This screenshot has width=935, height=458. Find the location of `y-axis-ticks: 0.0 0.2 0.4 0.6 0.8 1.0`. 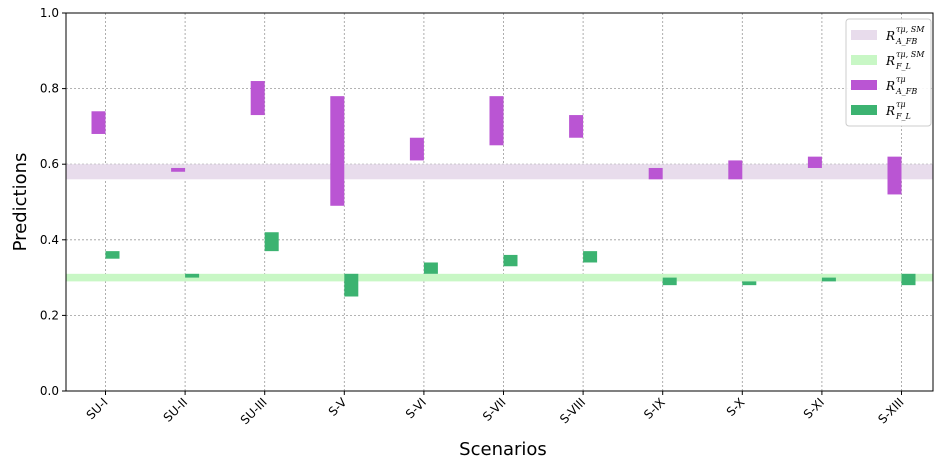

y-axis-ticks: 0.0 0.2 0.4 0.6 0.8 1.0 is located at coordinates (53, 202).